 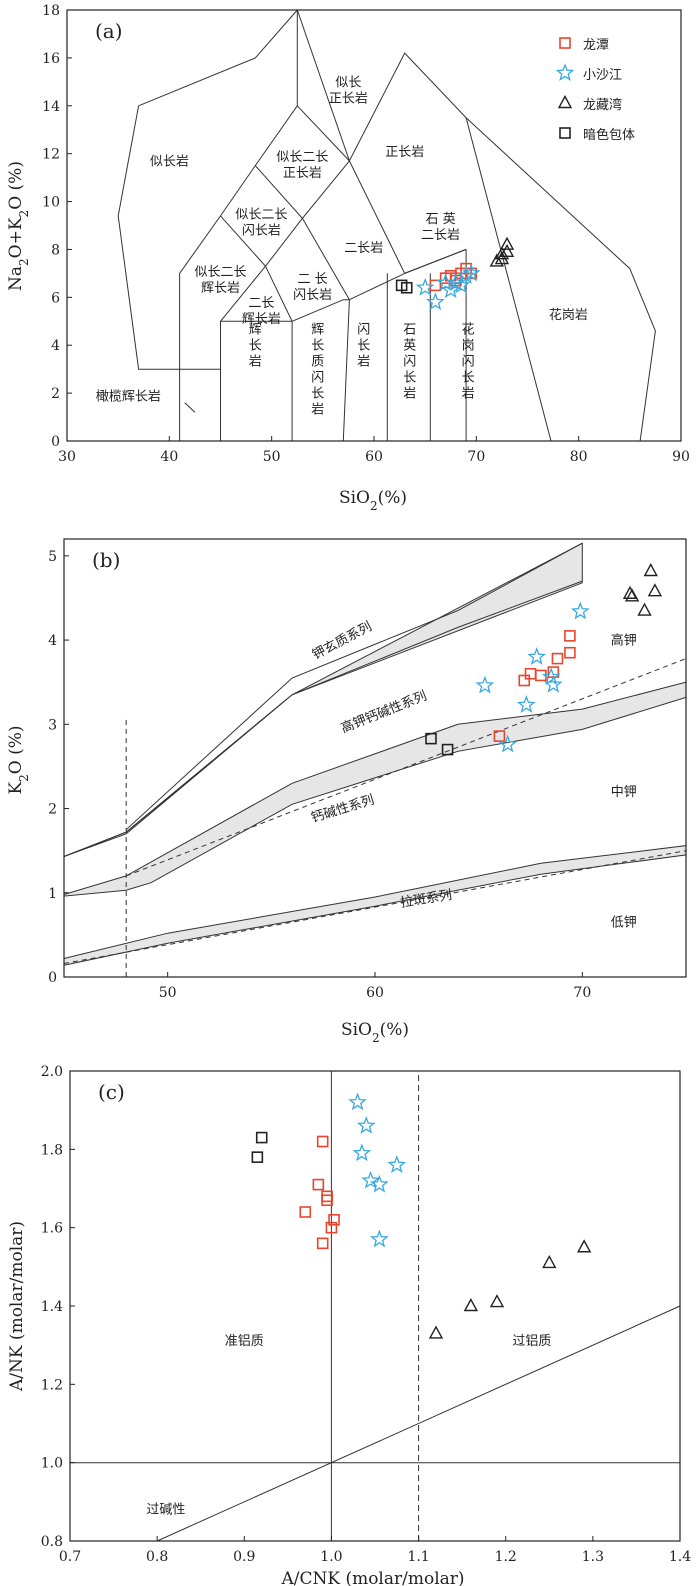 What do you see at coordinates (468, 345) in the screenshot?
I see `tas-field-label: 岗` at bounding box center [468, 345].